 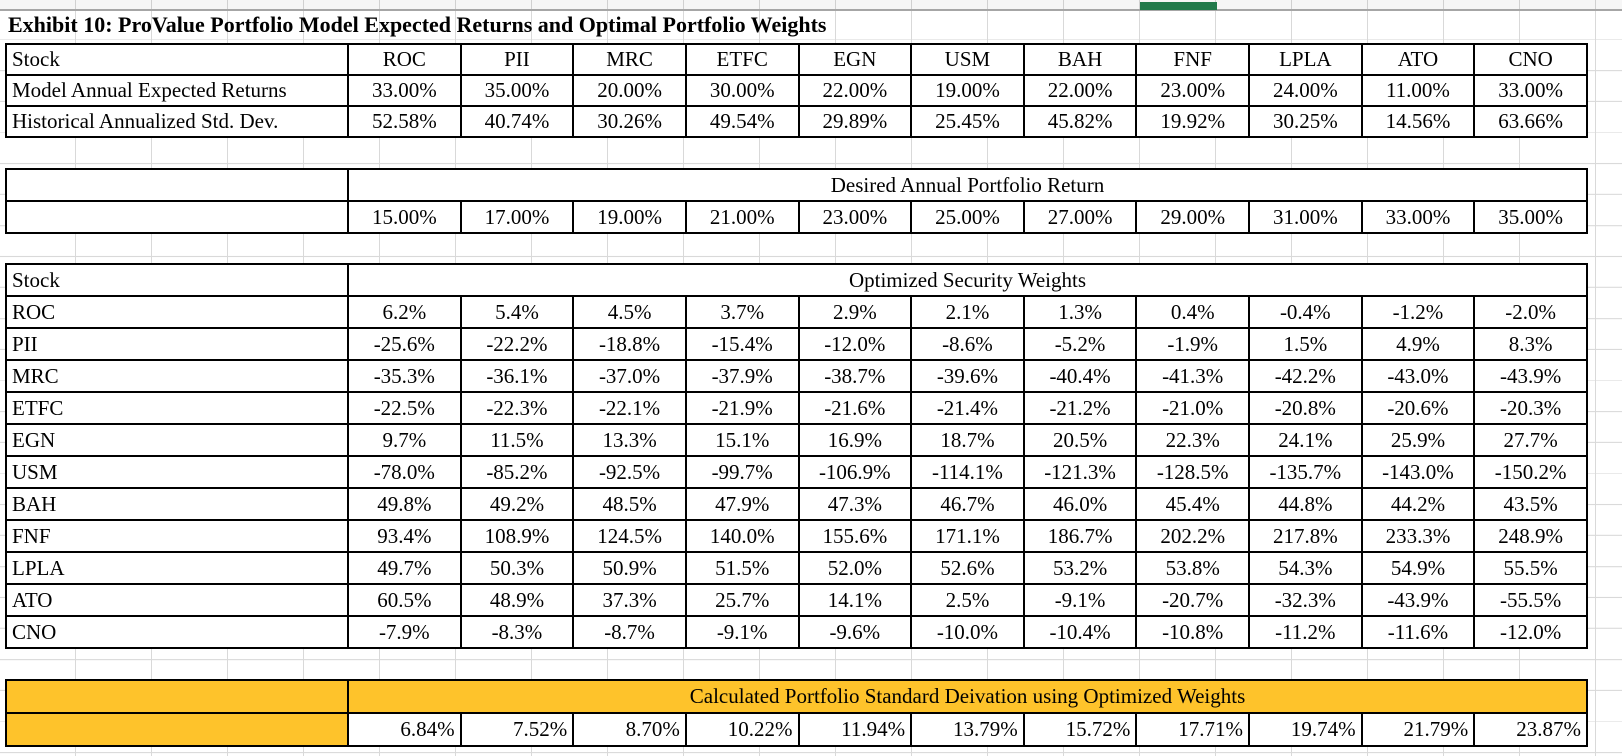 What do you see at coordinates (1418, 344) in the screenshot?
I see `value-cell: 4.9%` at bounding box center [1418, 344].